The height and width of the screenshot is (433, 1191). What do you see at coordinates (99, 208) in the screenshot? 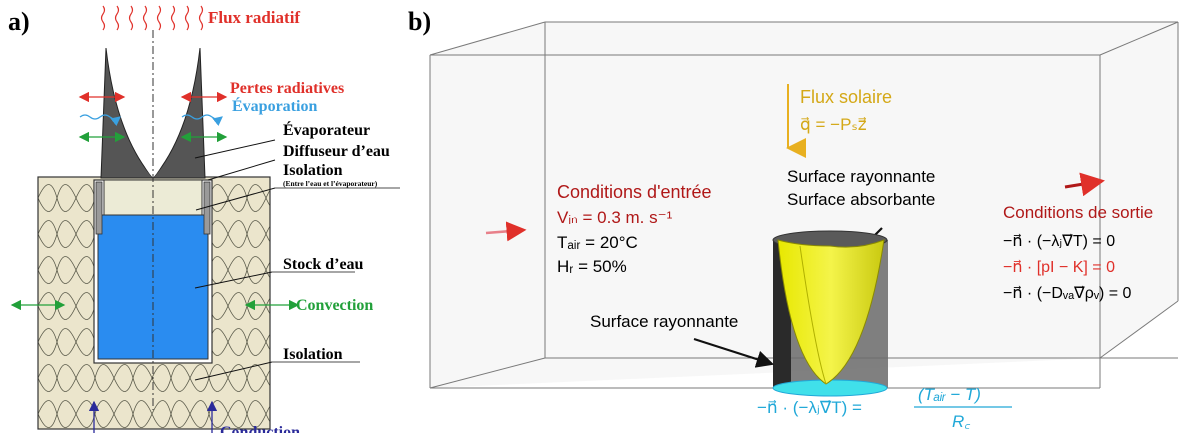
I see `diffuser-left` at bounding box center [99, 208].